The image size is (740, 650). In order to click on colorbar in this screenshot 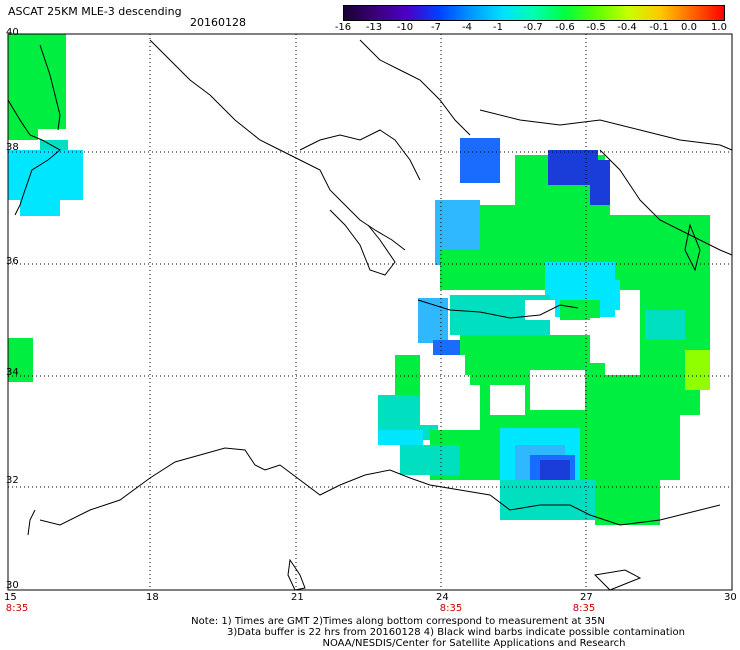, I will do `click(534, 13)`.